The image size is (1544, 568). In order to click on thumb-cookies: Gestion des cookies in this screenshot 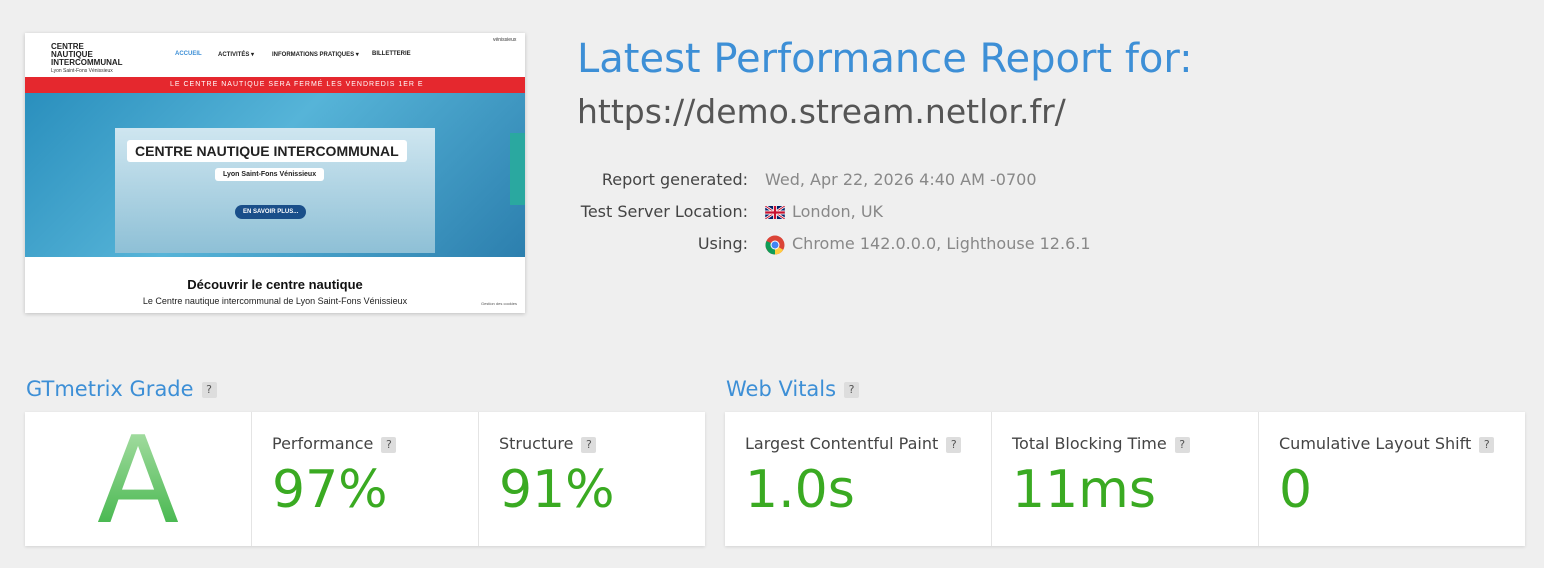, I will do `click(499, 303)`.